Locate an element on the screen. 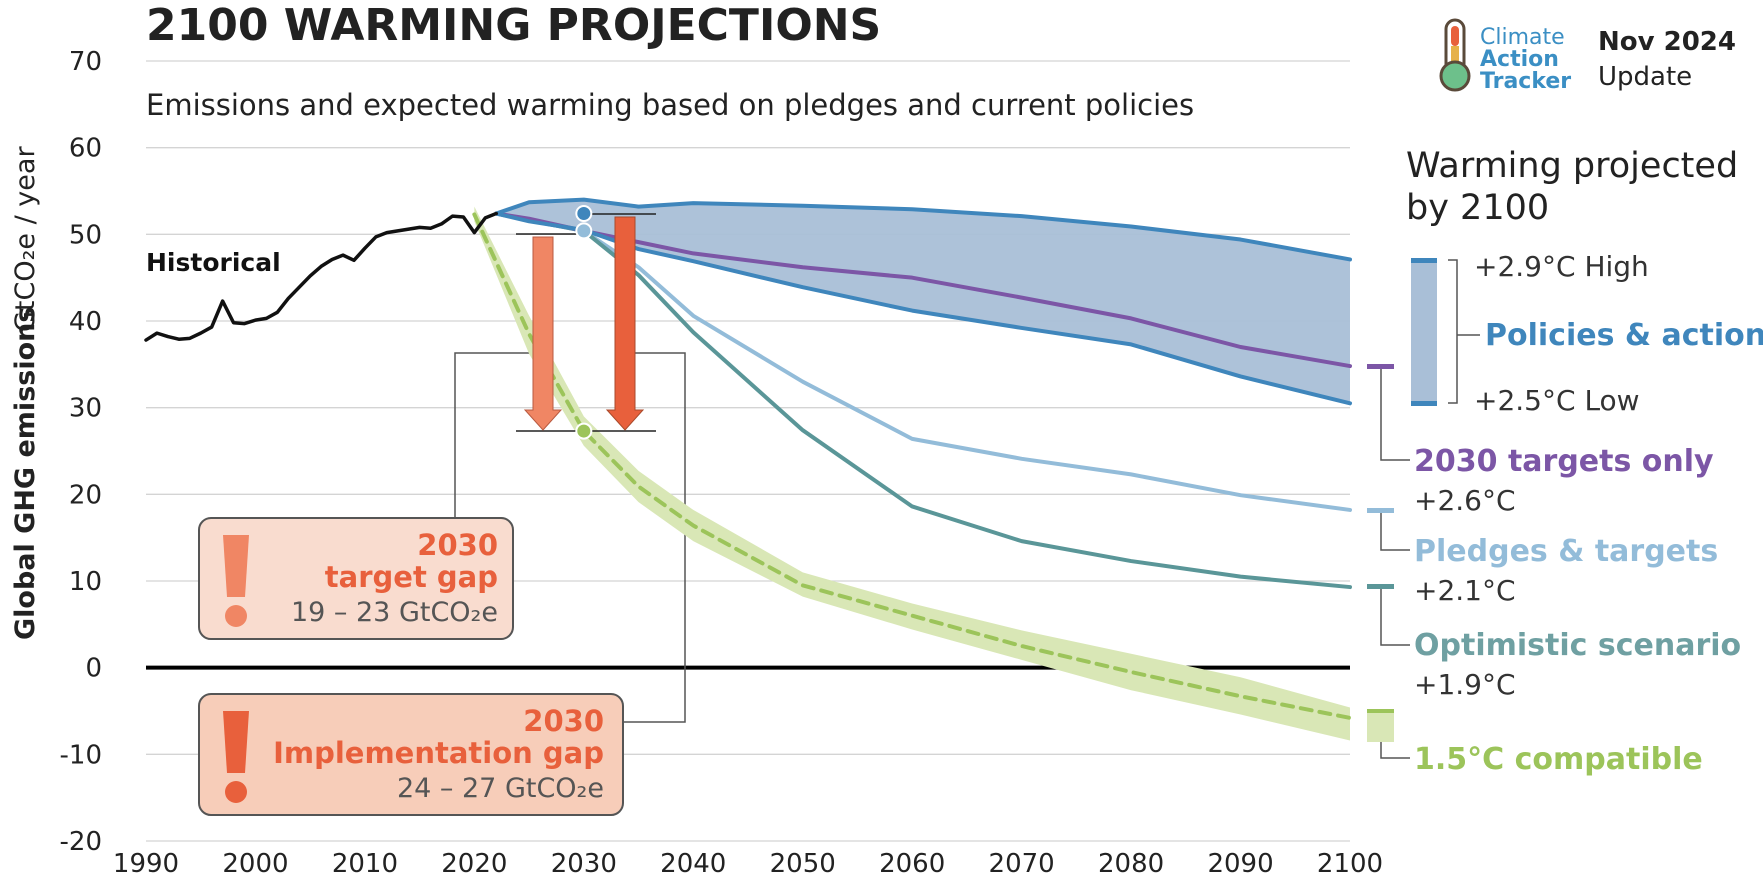  policies-action-band is located at coordinates (923, 301).